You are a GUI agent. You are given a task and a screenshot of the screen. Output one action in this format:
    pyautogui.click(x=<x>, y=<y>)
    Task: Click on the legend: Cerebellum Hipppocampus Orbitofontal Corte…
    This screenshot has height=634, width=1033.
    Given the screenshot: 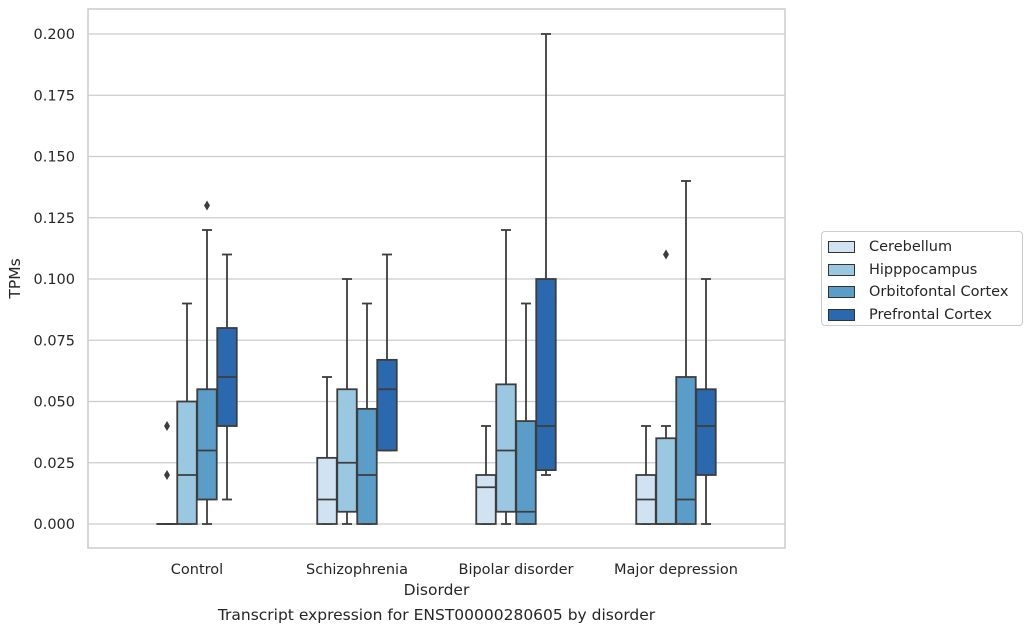 What is the action you would take?
    pyautogui.click(x=922, y=278)
    